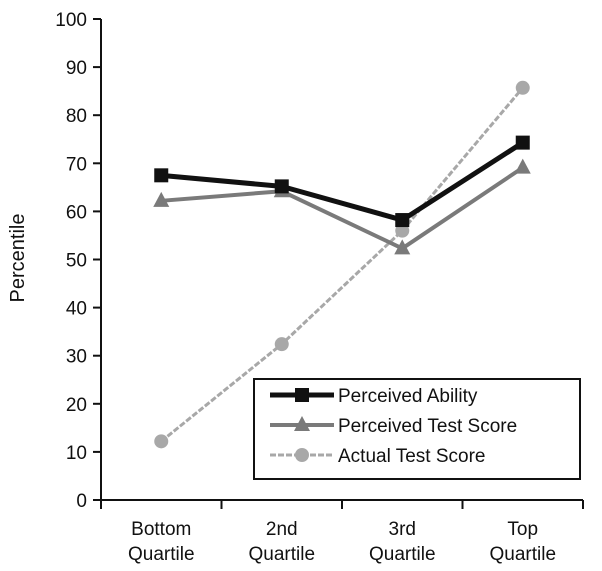 This screenshot has width=602, height=571. What do you see at coordinates (76, 212) in the screenshot?
I see `y-tick-label: 60` at bounding box center [76, 212].